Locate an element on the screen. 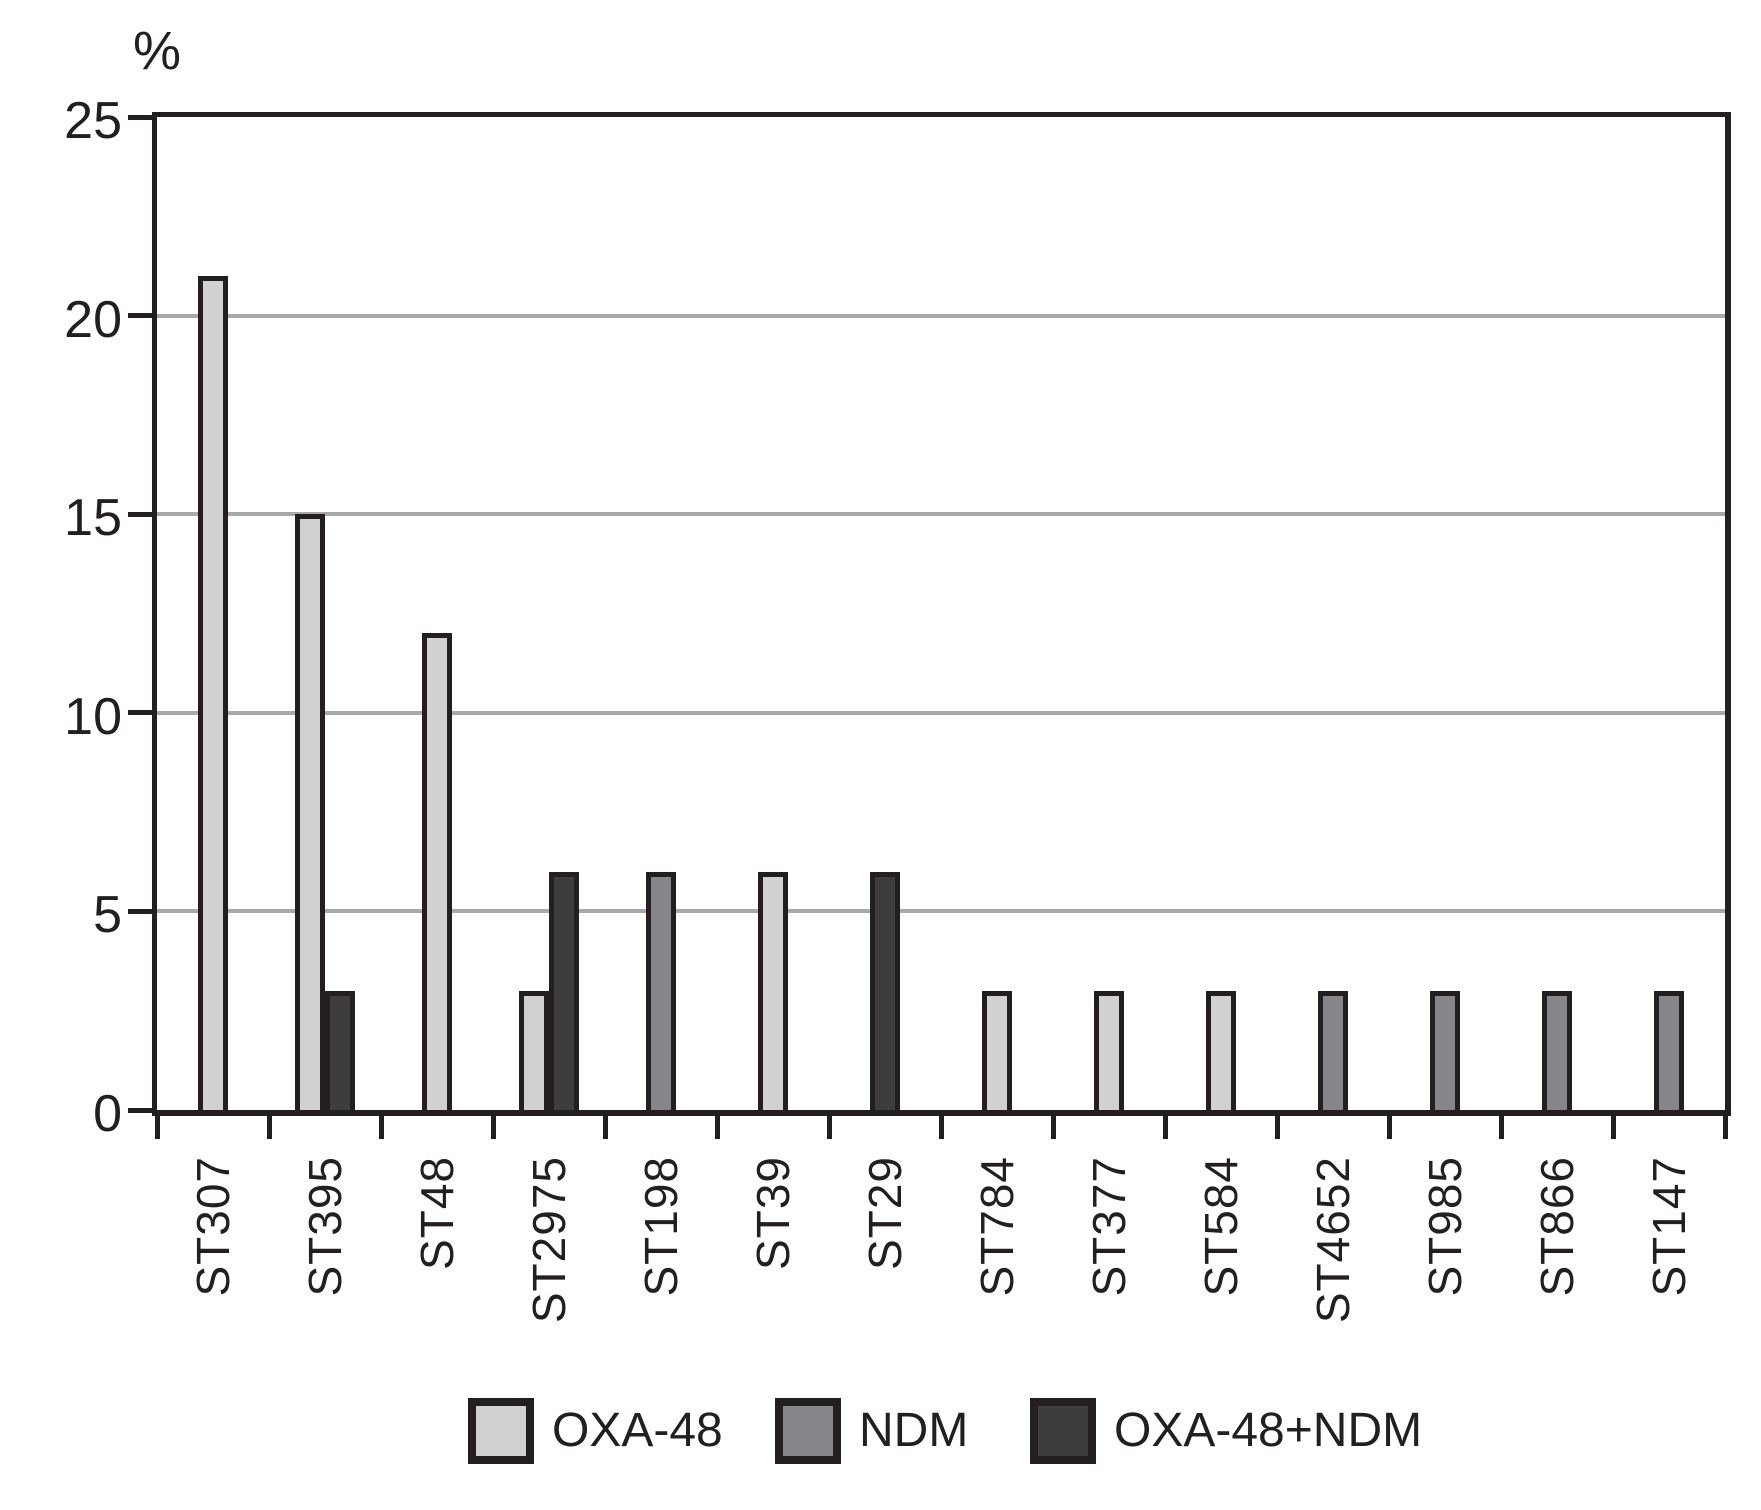 This screenshot has width=1761, height=1510. category-group-ST147 is located at coordinates (1669, 613).